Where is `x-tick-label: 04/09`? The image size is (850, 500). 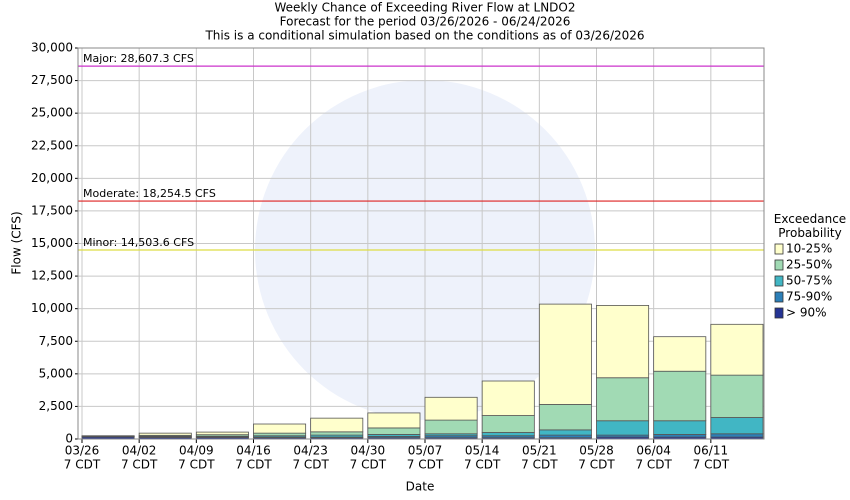 x-tick-label: 04/09 is located at coordinates (196, 451).